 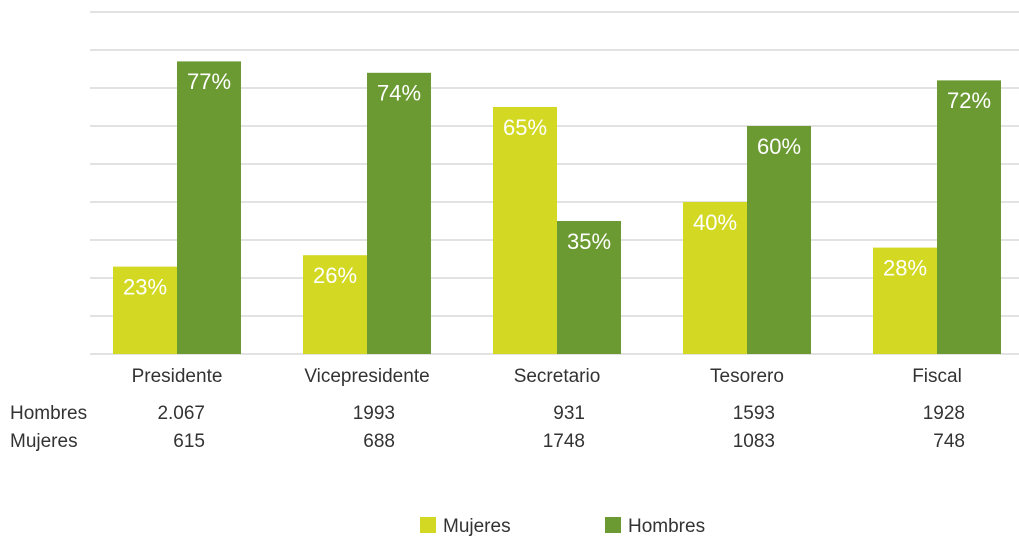 What do you see at coordinates (557, 376) in the screenshot?
I see `x-tick-label: Secretario` at bounding box center [557, 376].